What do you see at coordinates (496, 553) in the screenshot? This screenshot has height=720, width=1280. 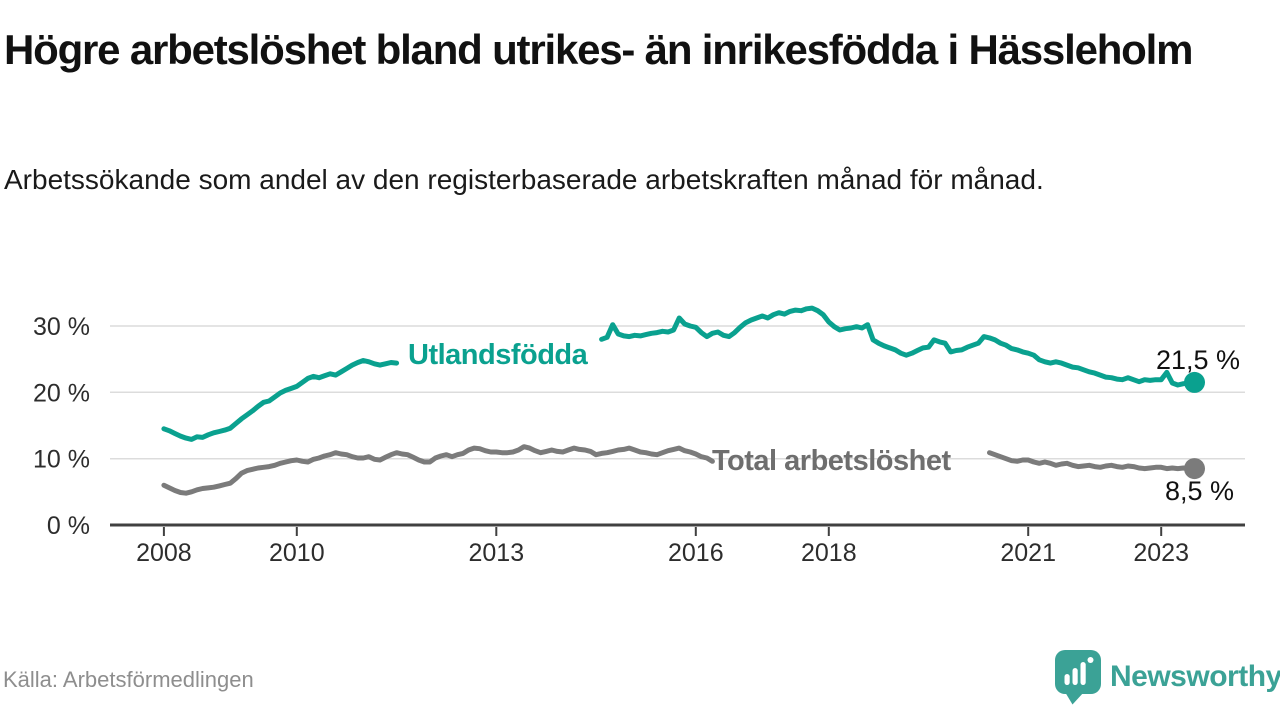 I see `x-tick-label: 2013` at bounding box center [496, 553].